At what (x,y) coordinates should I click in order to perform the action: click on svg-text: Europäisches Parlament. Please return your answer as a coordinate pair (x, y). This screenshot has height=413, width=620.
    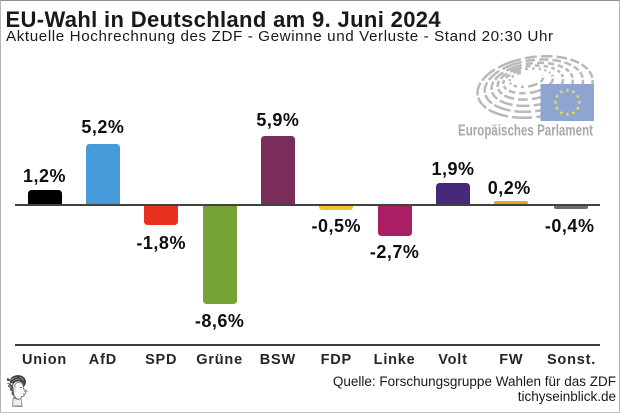
    Looking at the image, I should click on (525, 131).